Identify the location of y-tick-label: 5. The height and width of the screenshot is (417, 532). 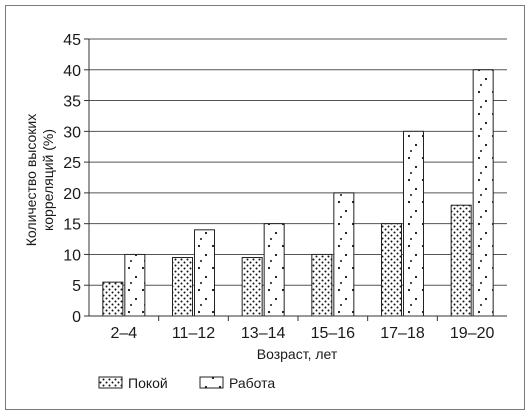
(76, 286).